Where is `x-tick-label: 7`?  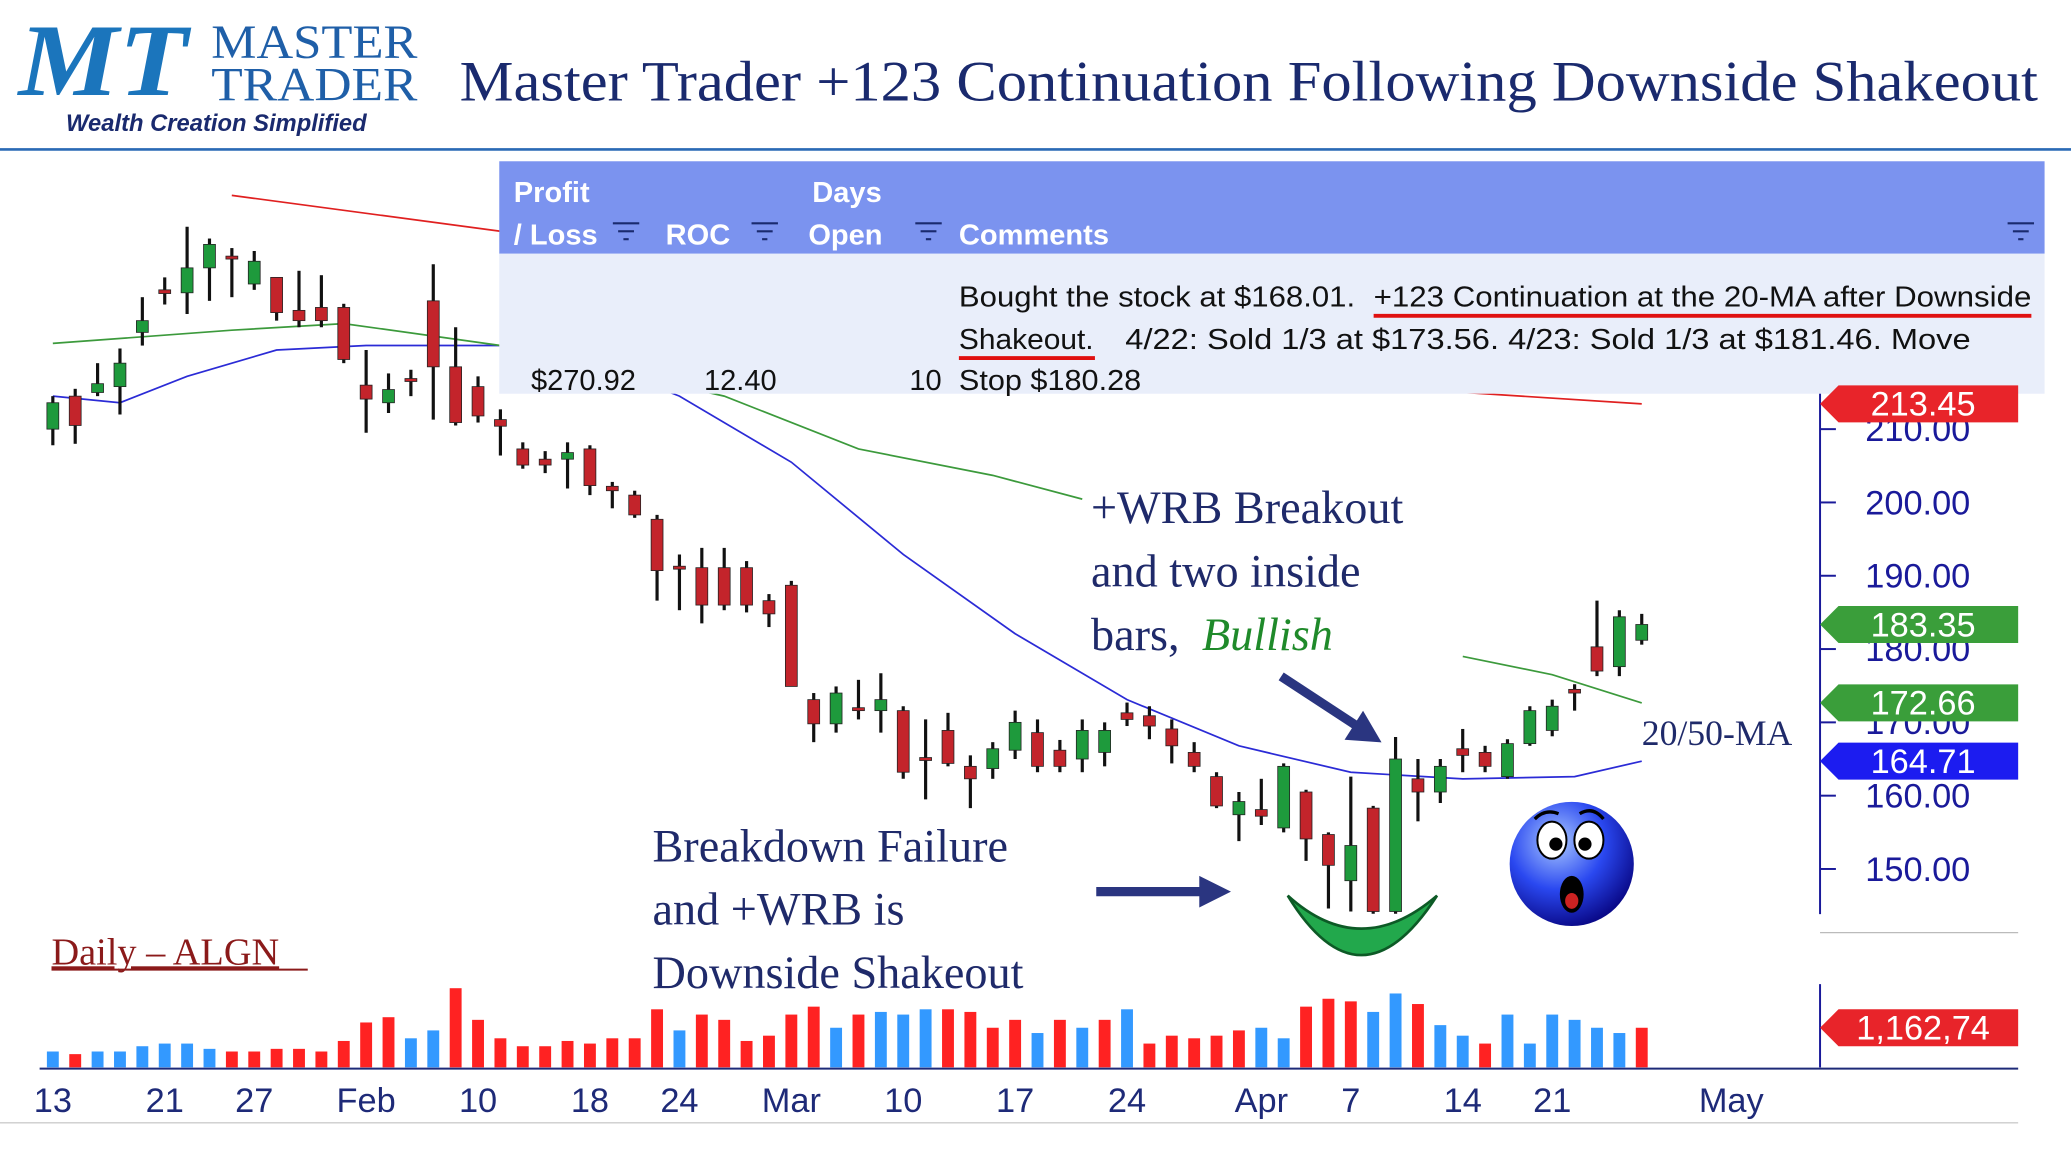
x-tick-label: 7 is located at coordinates (1350, 1101).